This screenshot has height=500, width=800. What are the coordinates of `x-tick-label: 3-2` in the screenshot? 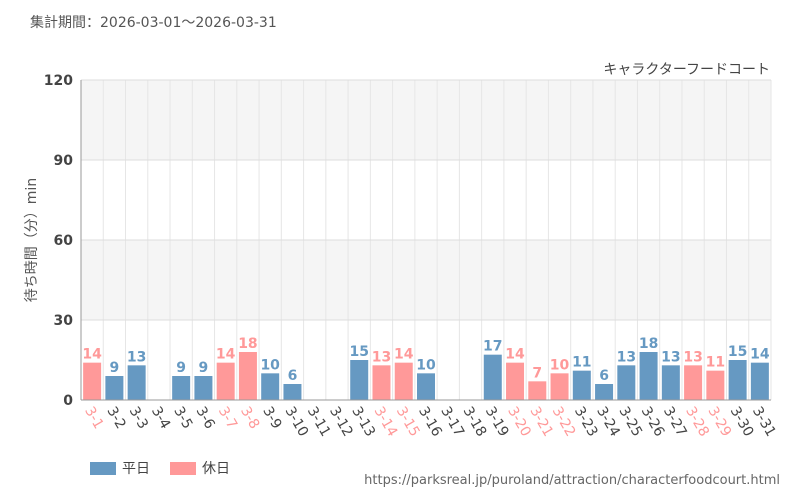 It's located at (115, 418).